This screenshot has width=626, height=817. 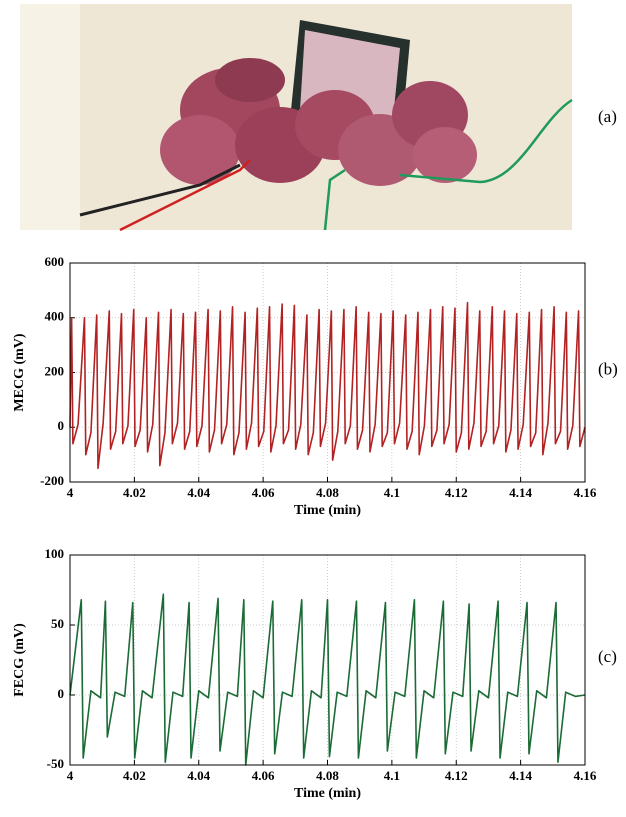 I want to click on y-tick-label: 400, so click(x=55, y=316).